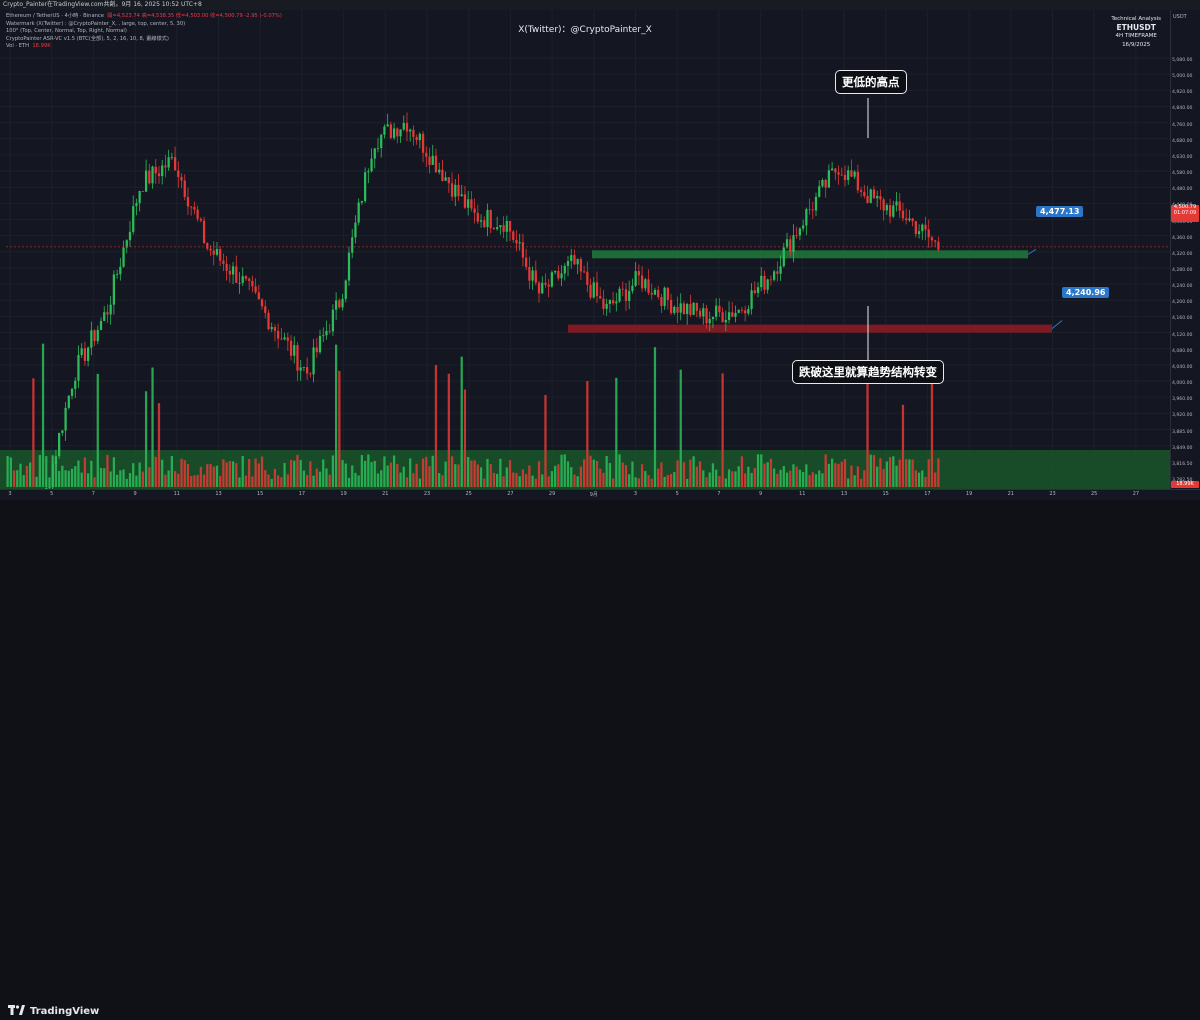 This screenshot has height=1020, width=1200. Describe the element at coordinates (1182, 238) in the screenshot. I see `price-axis-tick: 4,360.00` at that location.